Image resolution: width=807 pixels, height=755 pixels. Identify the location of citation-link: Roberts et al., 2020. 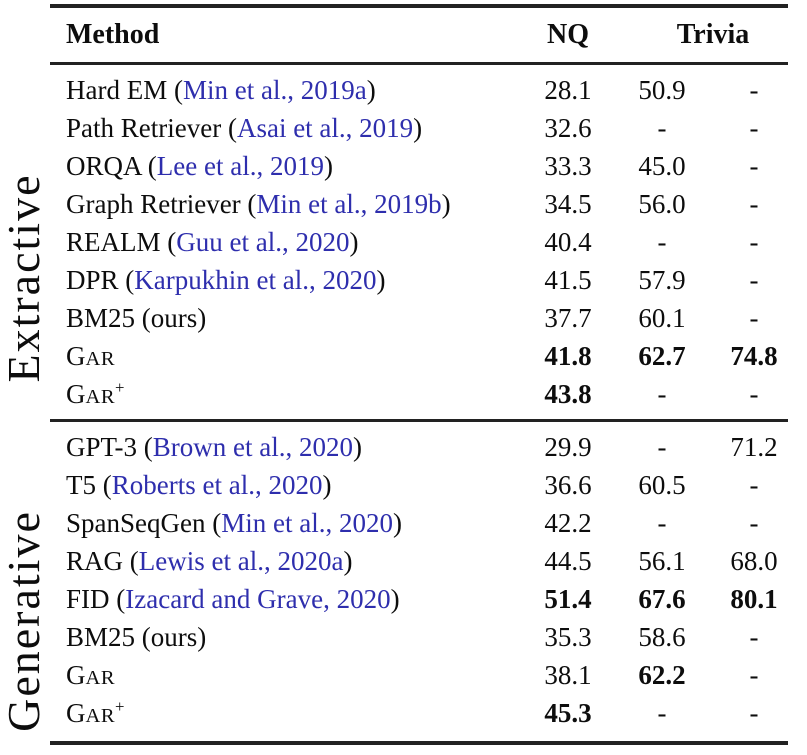
(217, 484).